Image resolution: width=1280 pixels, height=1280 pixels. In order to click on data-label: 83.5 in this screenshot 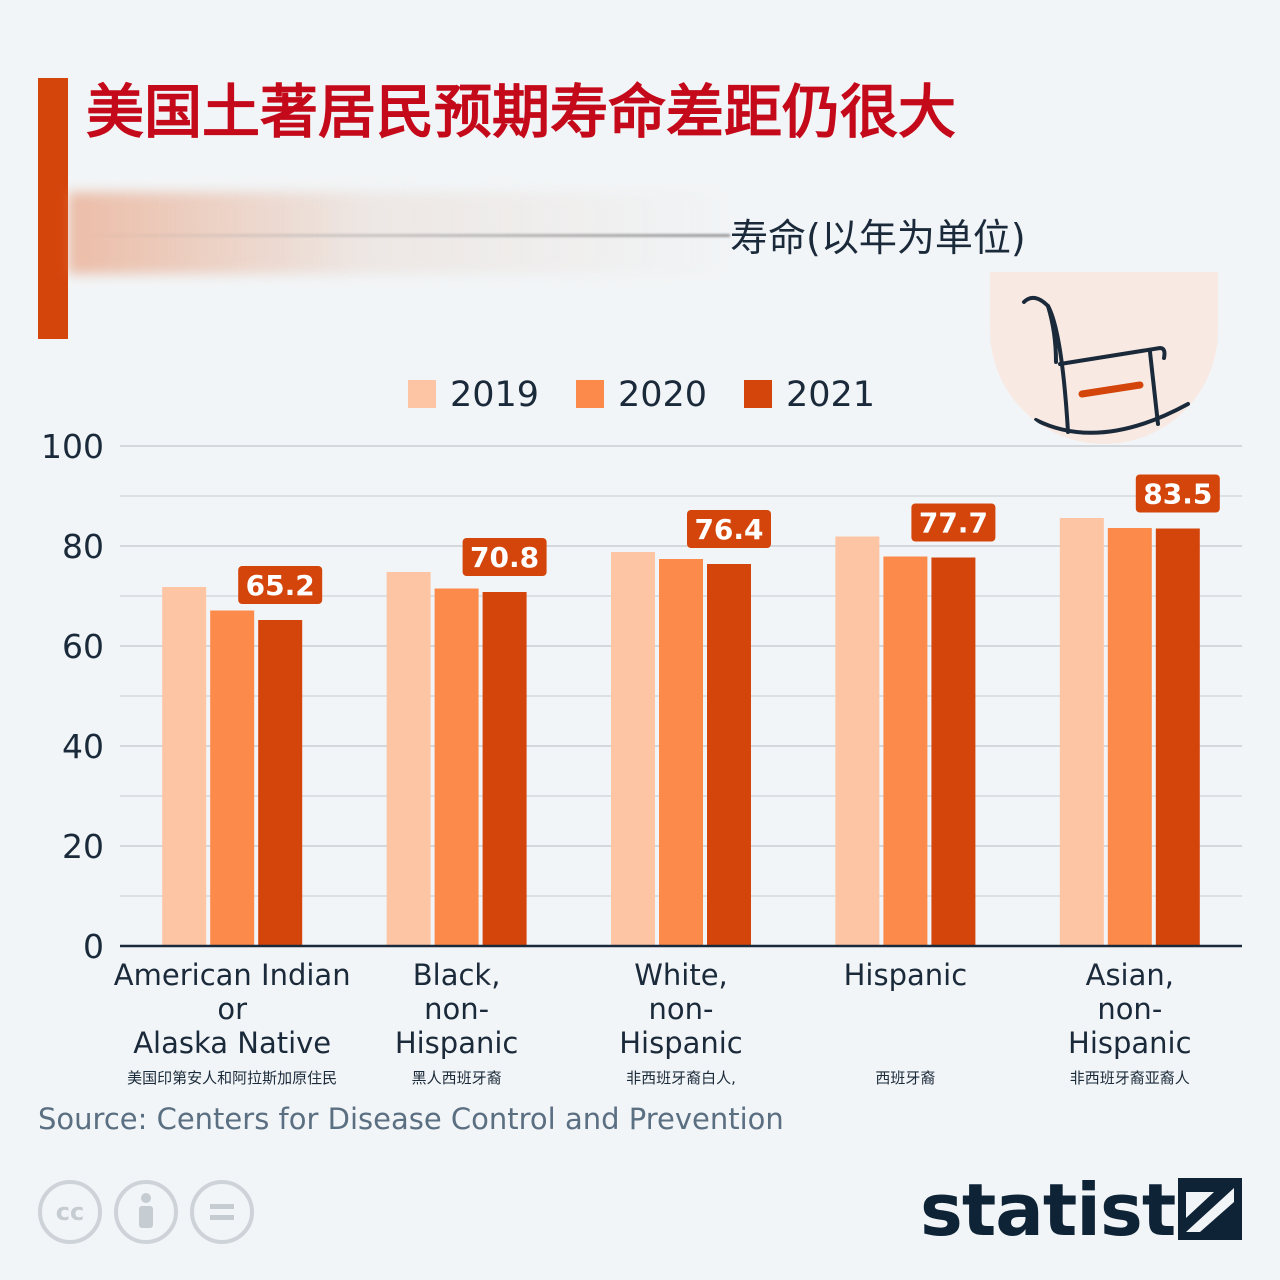, I will do `click(1177, 494)`.